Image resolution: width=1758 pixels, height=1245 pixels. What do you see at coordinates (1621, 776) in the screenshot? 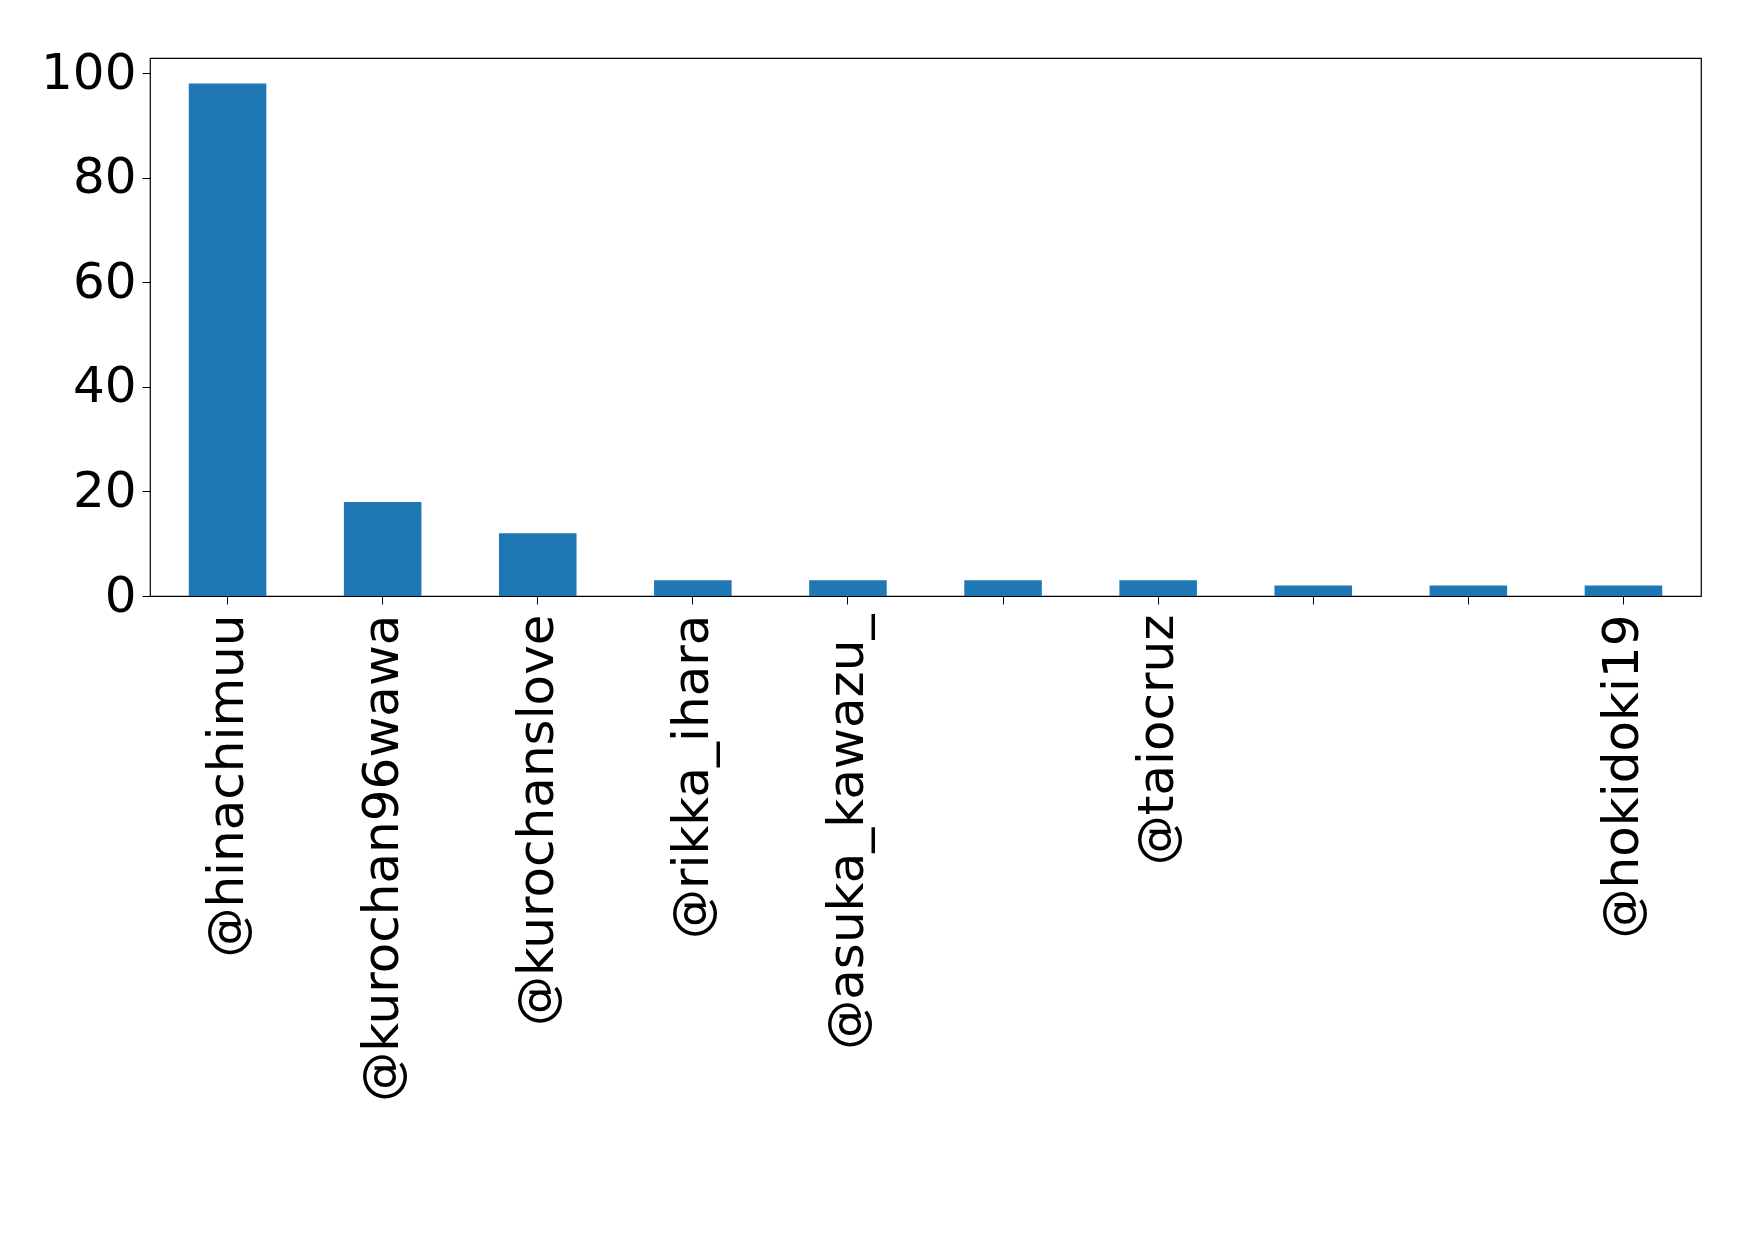
I see `x-tick-label: @hokidoki19` at bounding box center [1621, 776].